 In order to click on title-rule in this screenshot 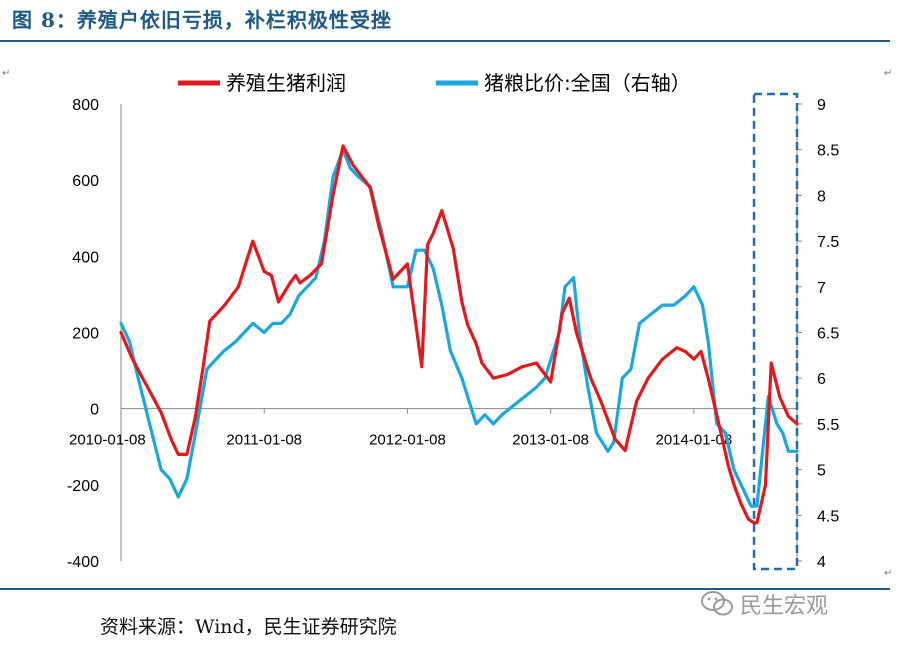, I will do `click(445, 41)`.